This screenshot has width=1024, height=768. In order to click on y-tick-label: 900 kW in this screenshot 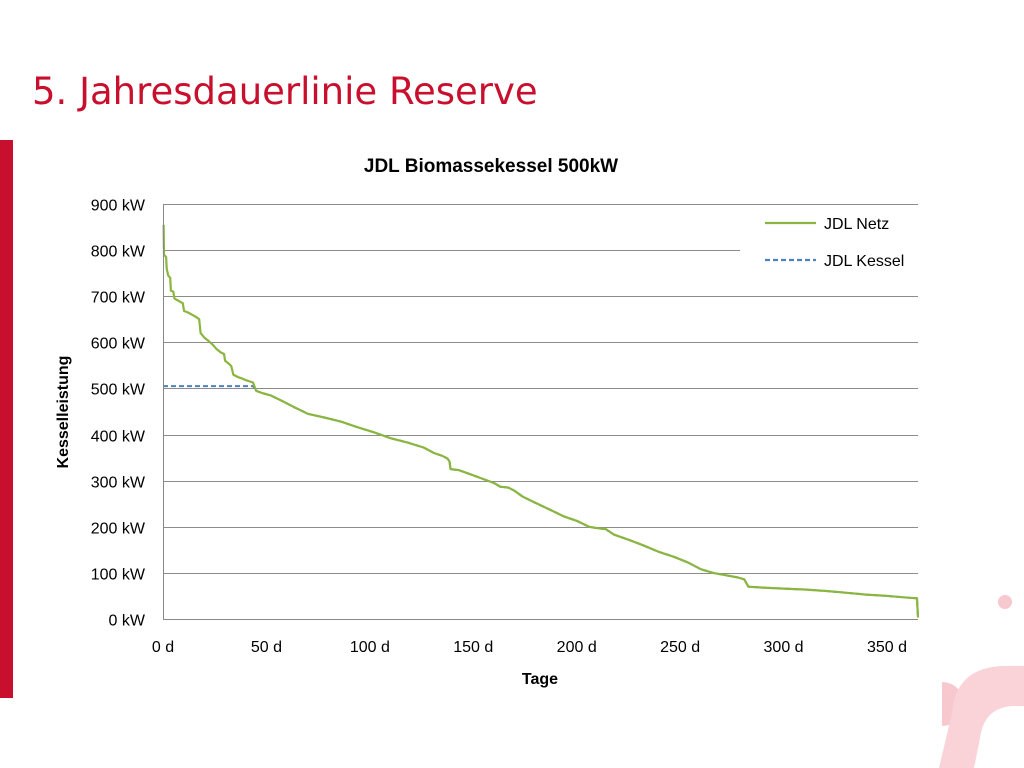, I will do `click(118, 206)`.